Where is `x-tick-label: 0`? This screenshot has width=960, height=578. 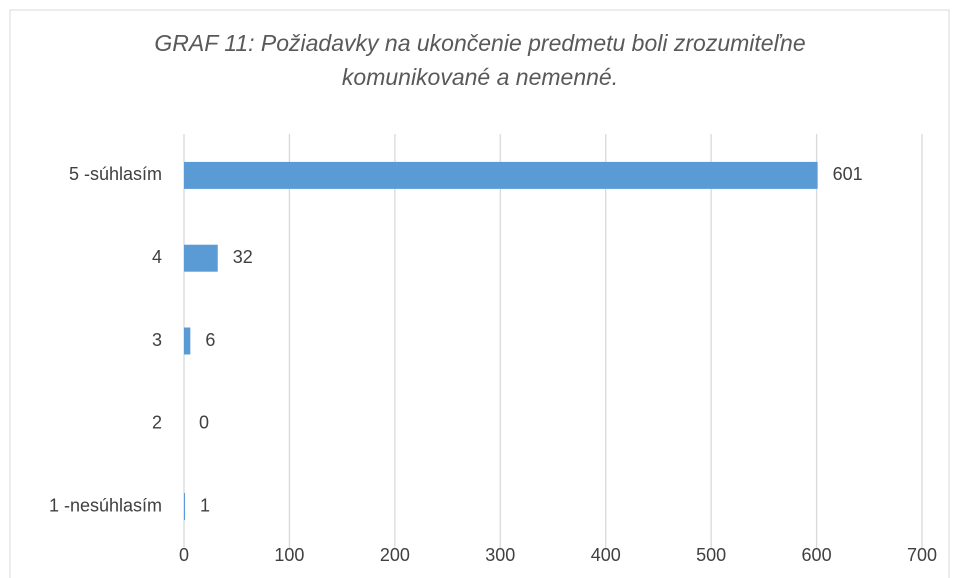 x-tick-label: 0 is located at coordinates (184, 555).